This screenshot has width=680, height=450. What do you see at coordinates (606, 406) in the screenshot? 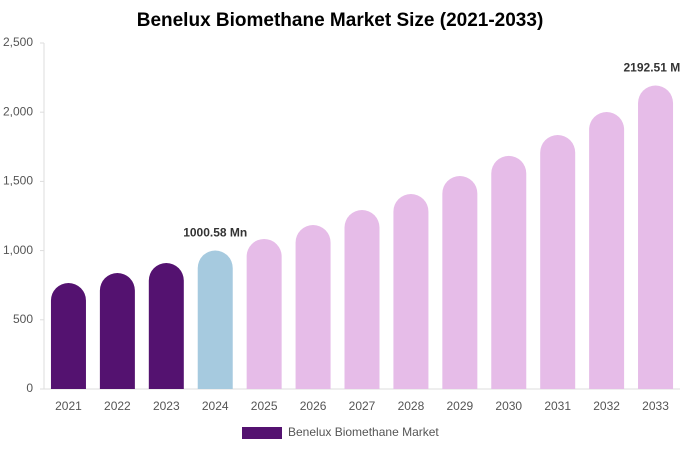
I see `x-tick-label: 2032` at bounding box center [606, 406].